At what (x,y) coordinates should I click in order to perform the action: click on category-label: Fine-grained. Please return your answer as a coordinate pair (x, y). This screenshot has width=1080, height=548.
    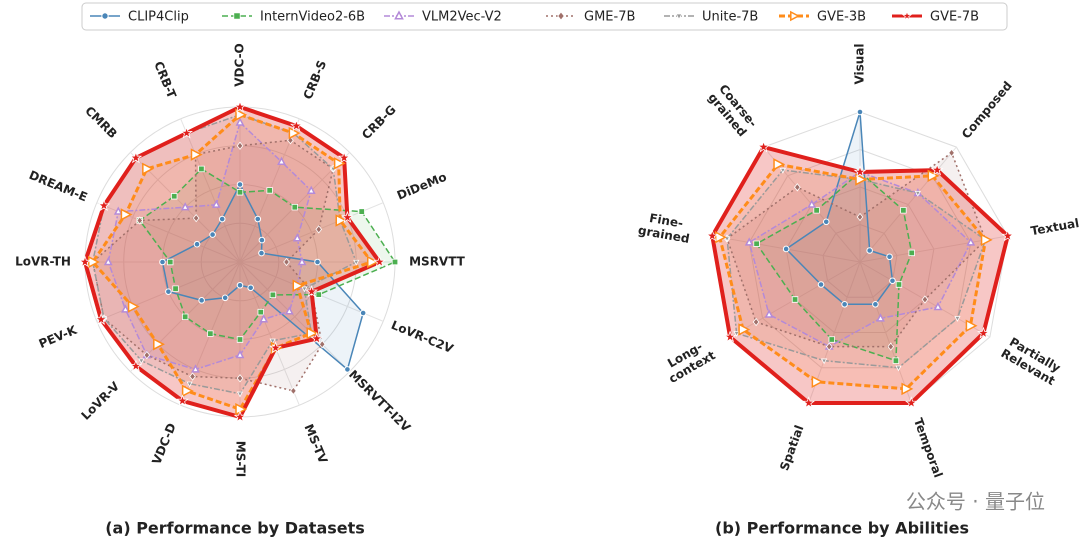
    Looking at the image, I should click on (665, 227).